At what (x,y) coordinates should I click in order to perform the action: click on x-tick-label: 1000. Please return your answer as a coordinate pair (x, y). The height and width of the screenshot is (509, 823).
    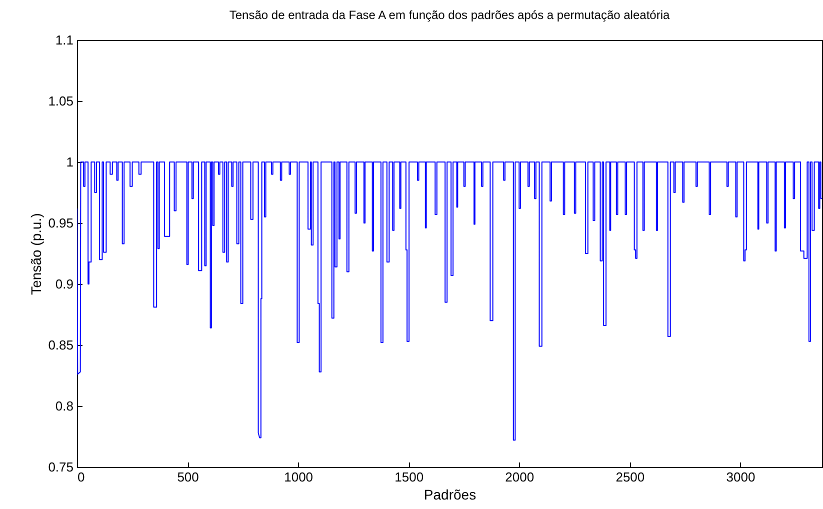
    Looking at the image, I should click on (299, 477).